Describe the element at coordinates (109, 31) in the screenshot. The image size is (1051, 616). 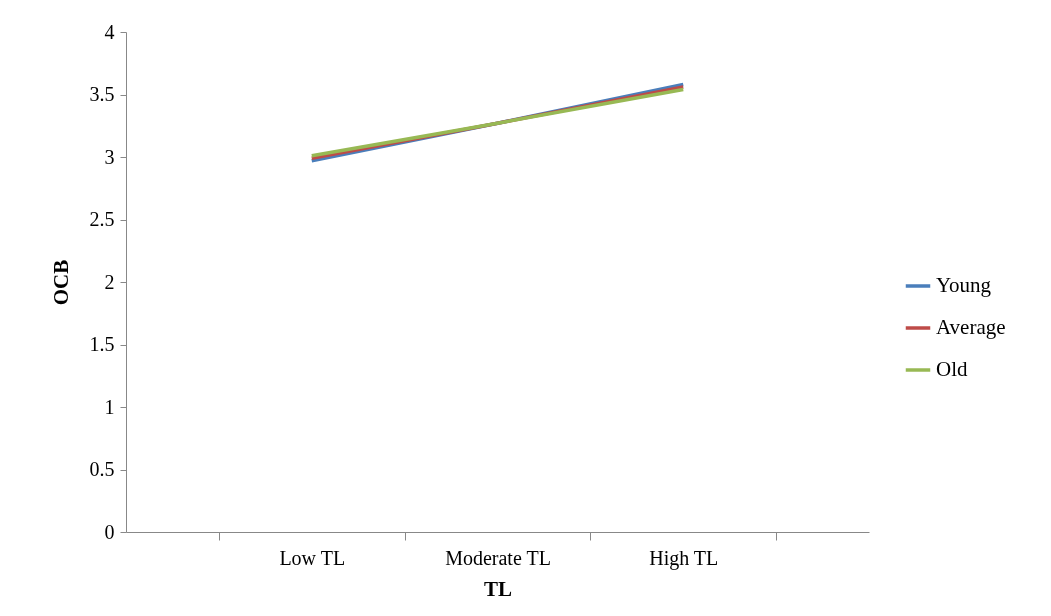
I see `y-tick-label: 4` at that location.